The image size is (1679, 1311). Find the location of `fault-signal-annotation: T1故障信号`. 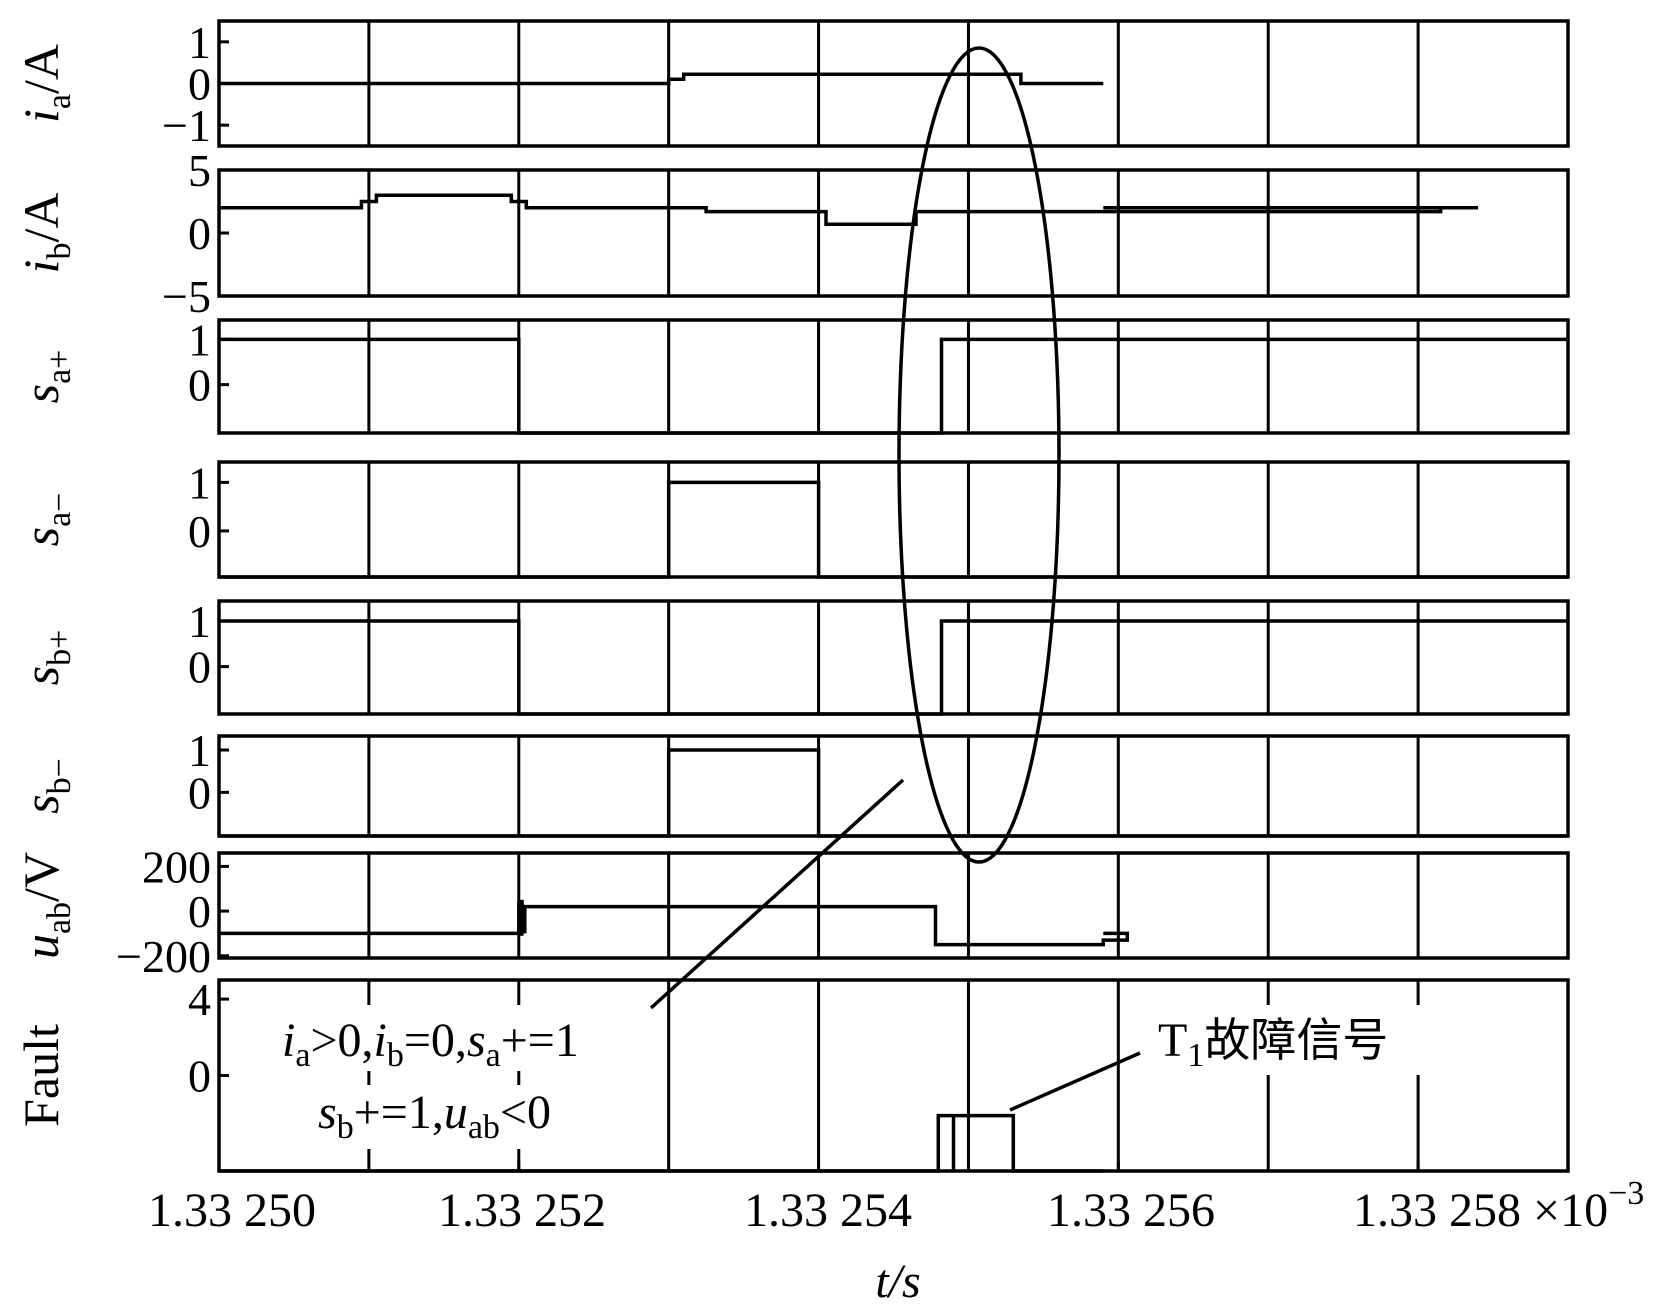

fault-signal-annotation: T1故障信号 is located at coordinates (1298, 1040).